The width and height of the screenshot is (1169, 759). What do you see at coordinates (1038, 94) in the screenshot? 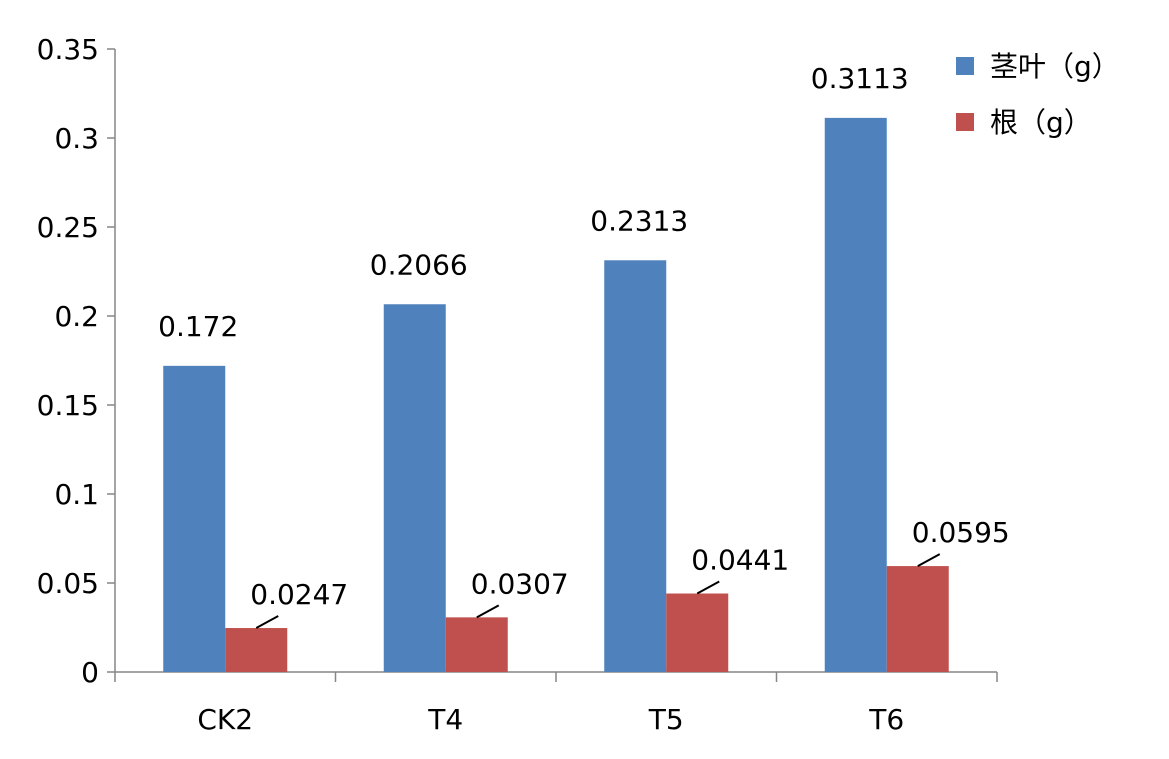
I see `legend: 茎叶（g） 根（g）` at bounding box center [1038, 94].